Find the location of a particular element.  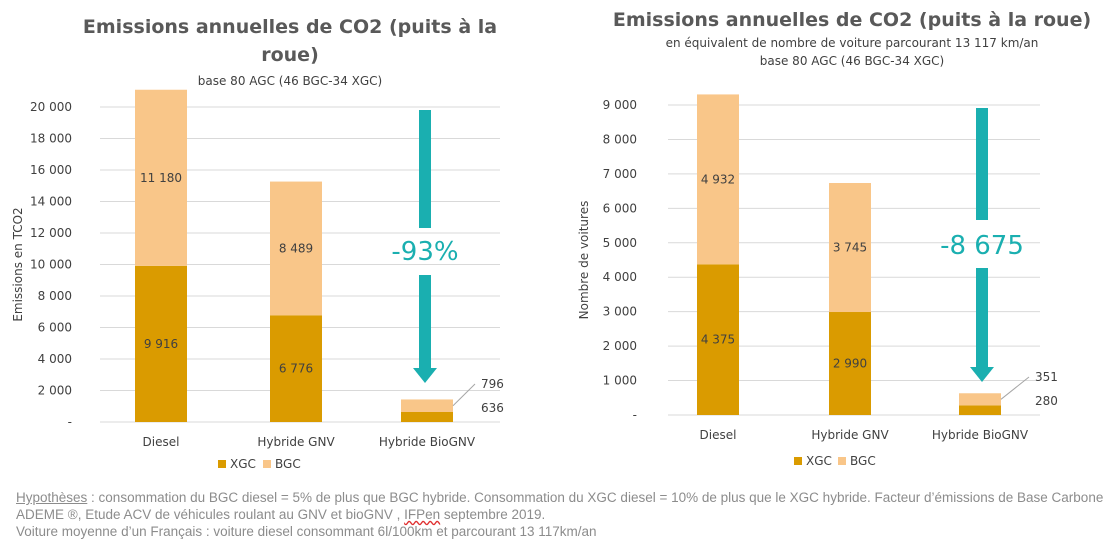

chart1-legend-label: BGC is located at coordinates (288, 464).